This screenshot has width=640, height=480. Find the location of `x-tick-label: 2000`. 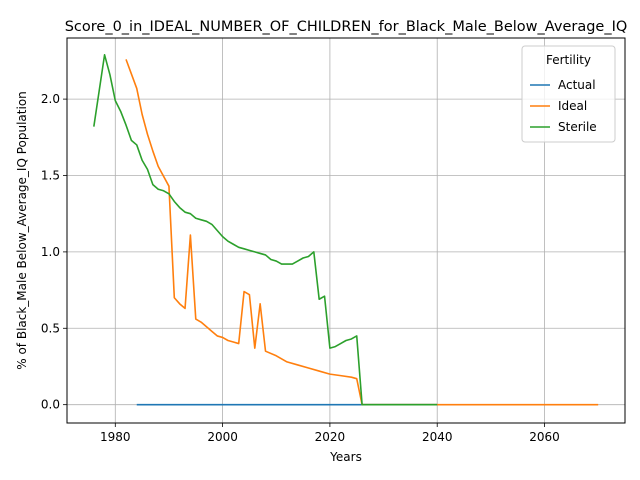

x-tick-label: 2000 is located at coordinates (222, 437).